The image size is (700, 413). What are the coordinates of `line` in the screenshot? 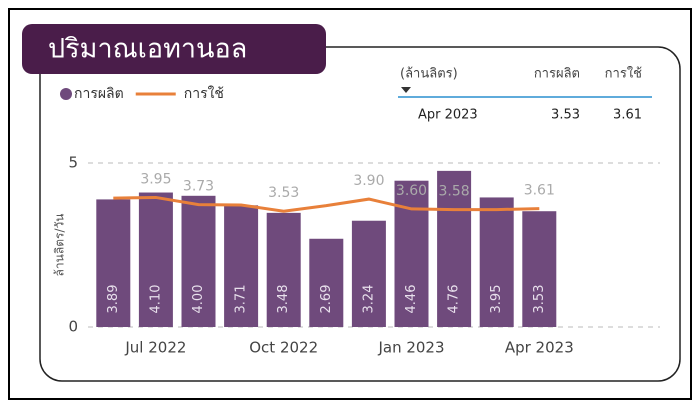 It's located at (326, 204).